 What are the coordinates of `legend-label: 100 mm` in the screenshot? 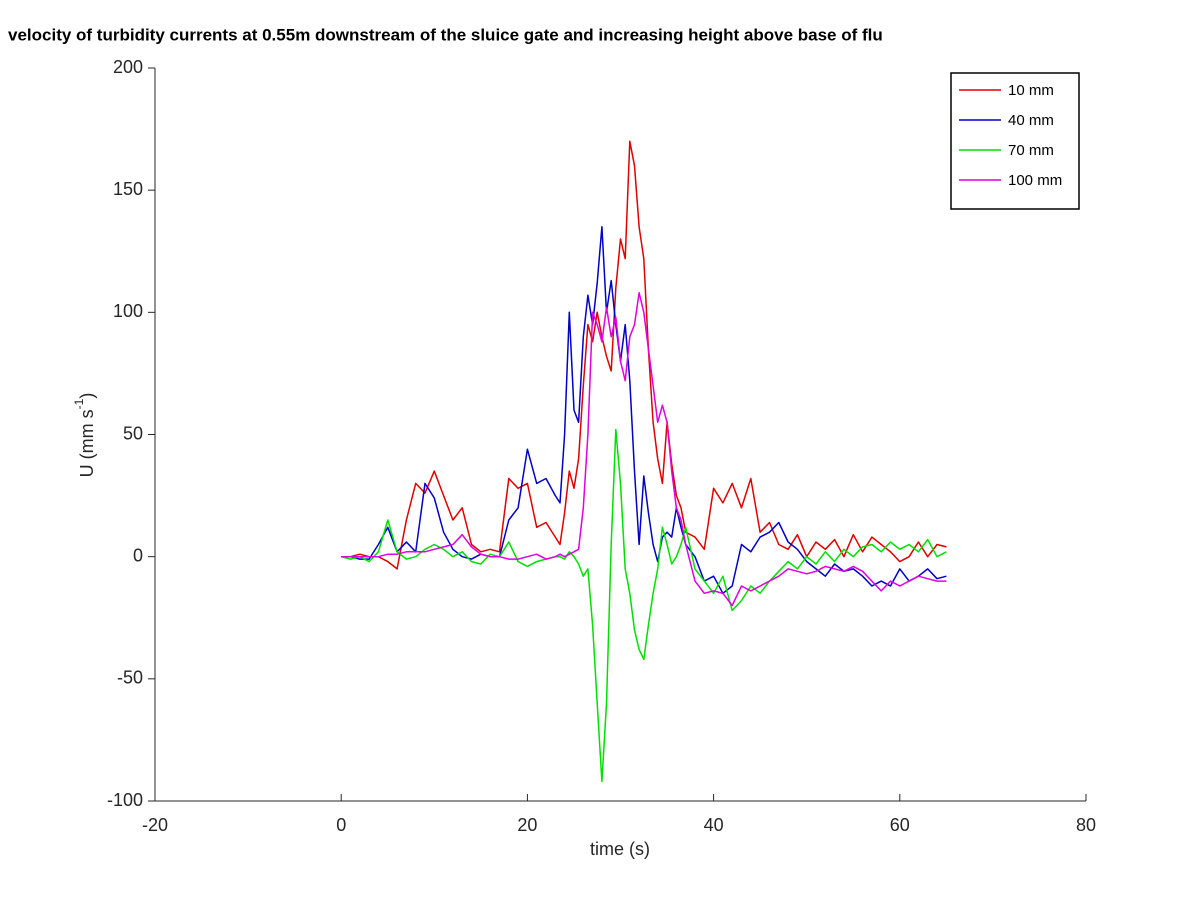 It's located at (1035, 180).